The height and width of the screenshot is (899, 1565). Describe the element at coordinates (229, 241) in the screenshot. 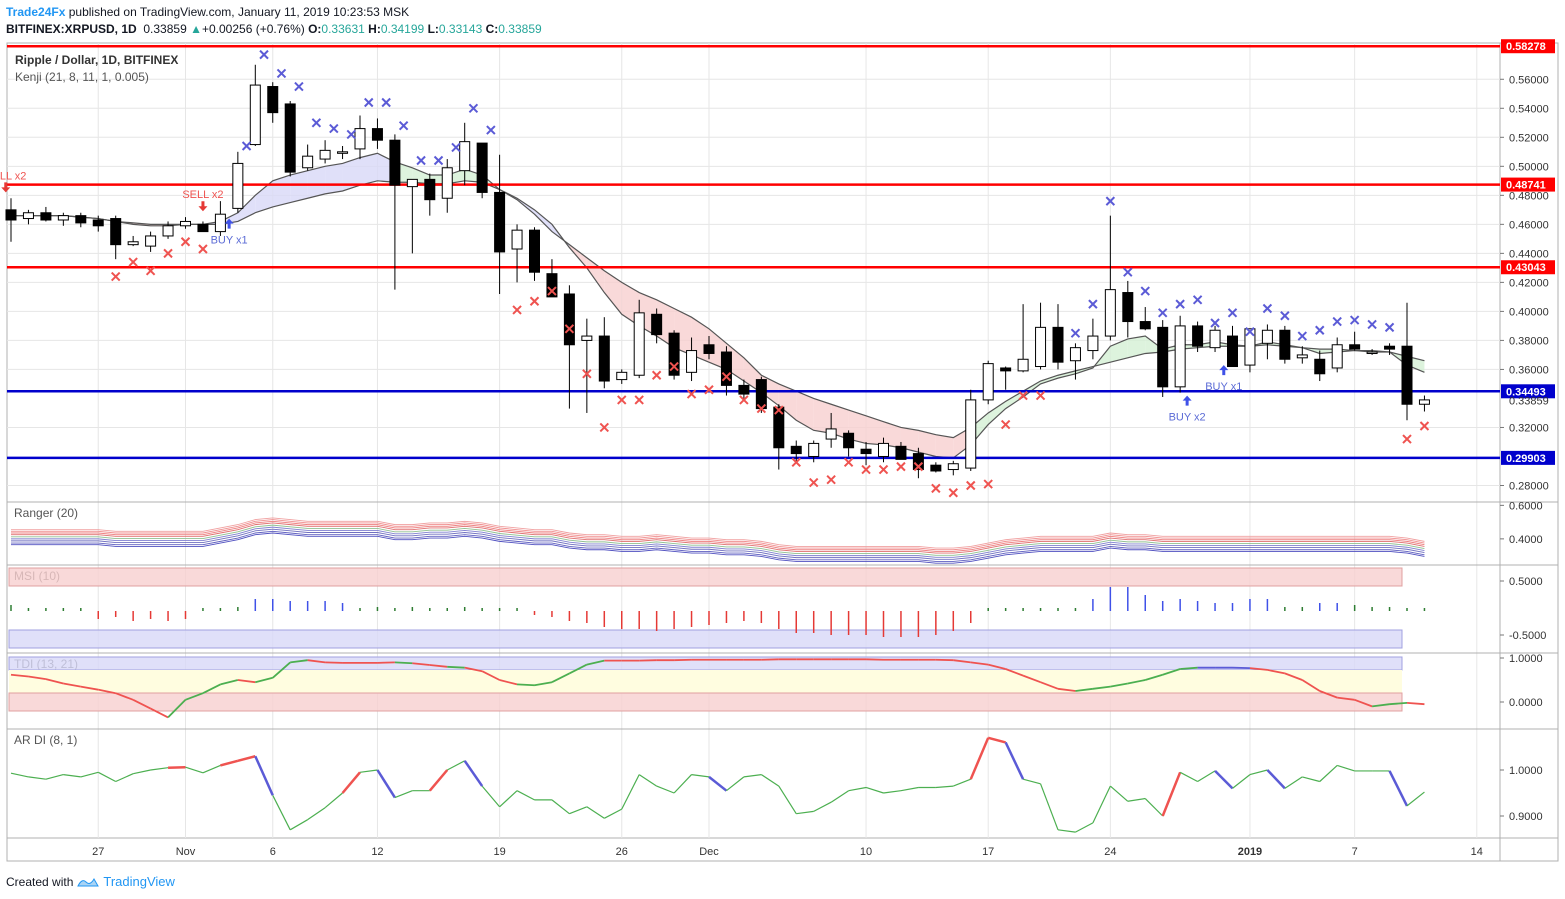

I see `buy-signal-label: BUY x1` at that location.